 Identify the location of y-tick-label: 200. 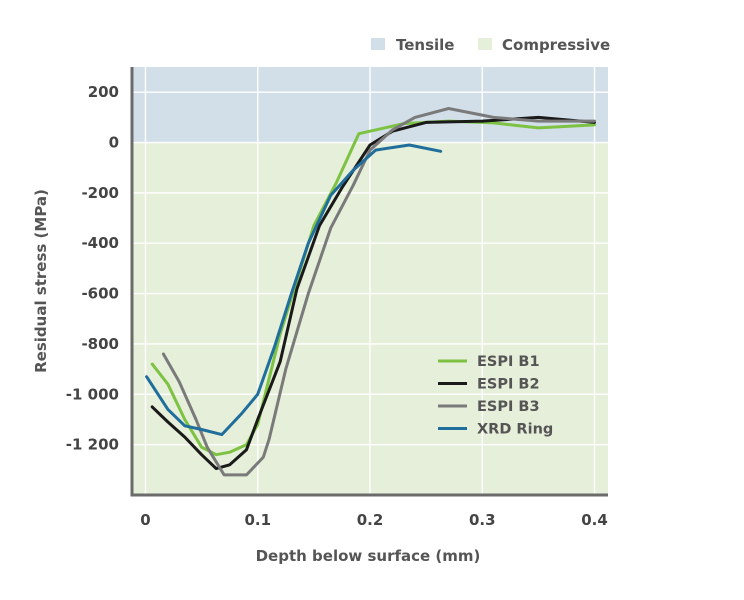
(103, 92).